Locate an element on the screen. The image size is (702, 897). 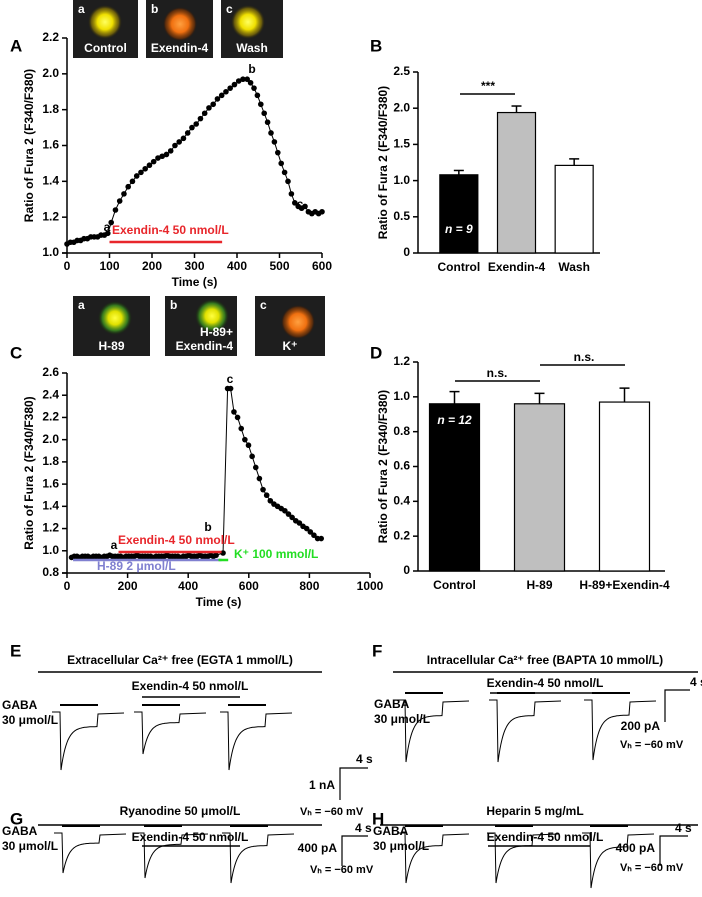
cell-glow is located at coordinates (105, 22).